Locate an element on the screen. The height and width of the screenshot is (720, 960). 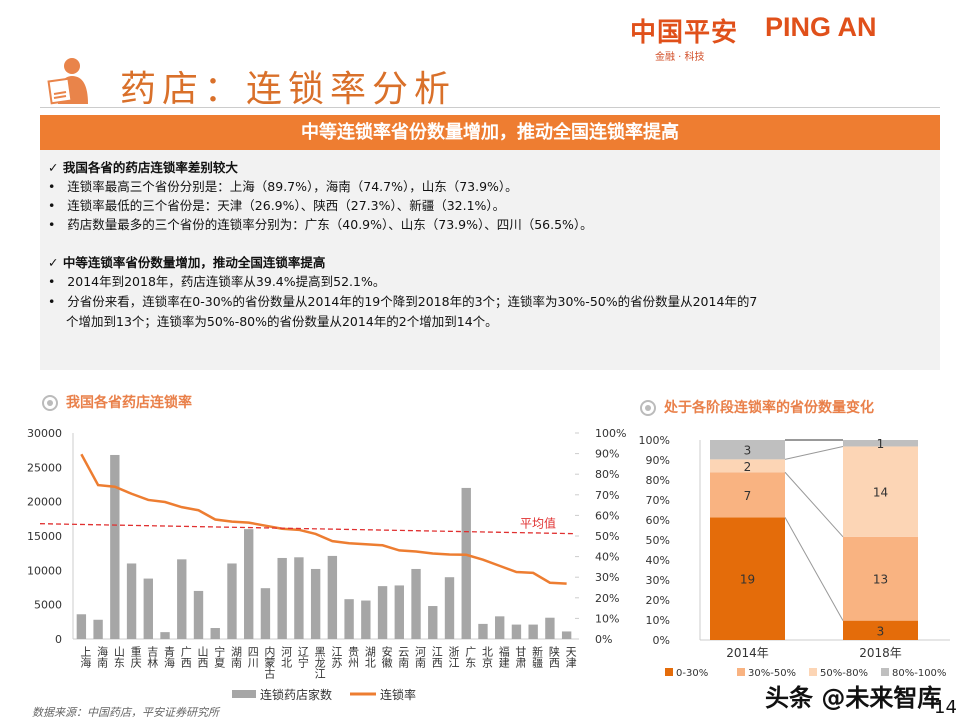
segment-30%-50%-2014年 is located at coordinates (747, 495).